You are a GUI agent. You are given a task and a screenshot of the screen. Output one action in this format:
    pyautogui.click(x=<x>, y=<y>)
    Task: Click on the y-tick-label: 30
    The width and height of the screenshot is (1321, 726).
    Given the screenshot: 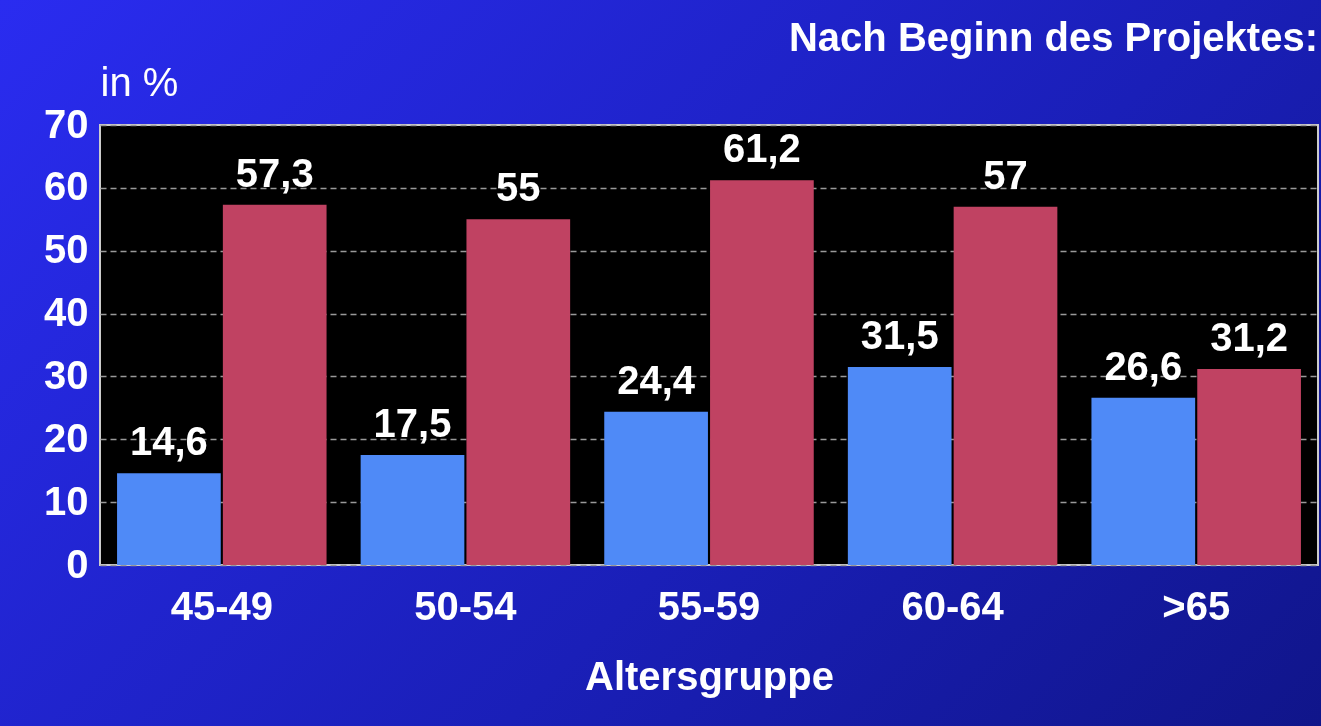 What is the action you would take?
    pyautogui.click(x=66, y=374)
    